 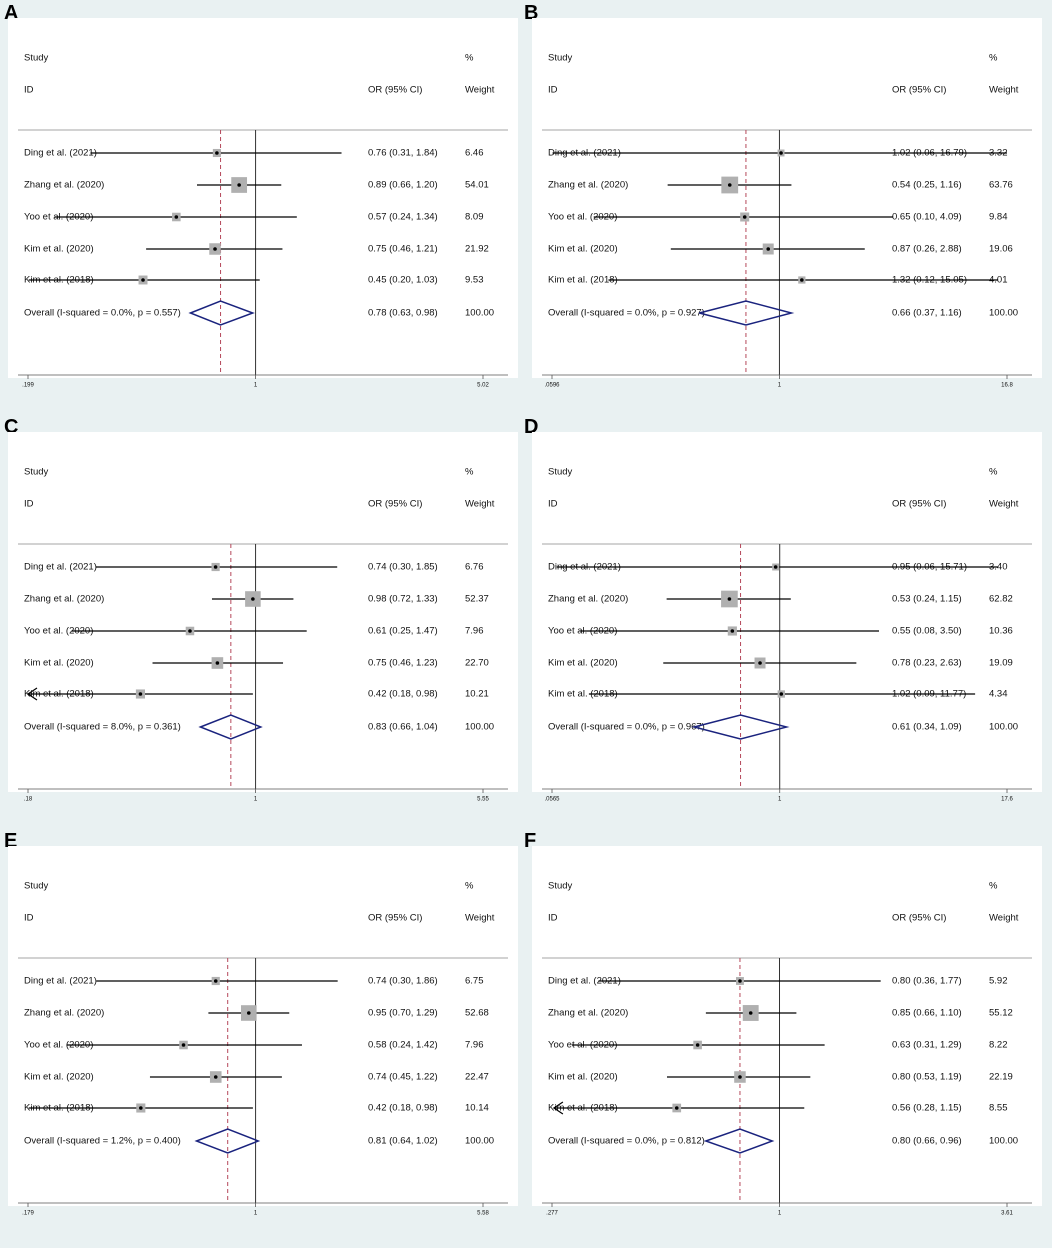 I want to click on x-tick-label: .0565, so click(x=552, y=800).